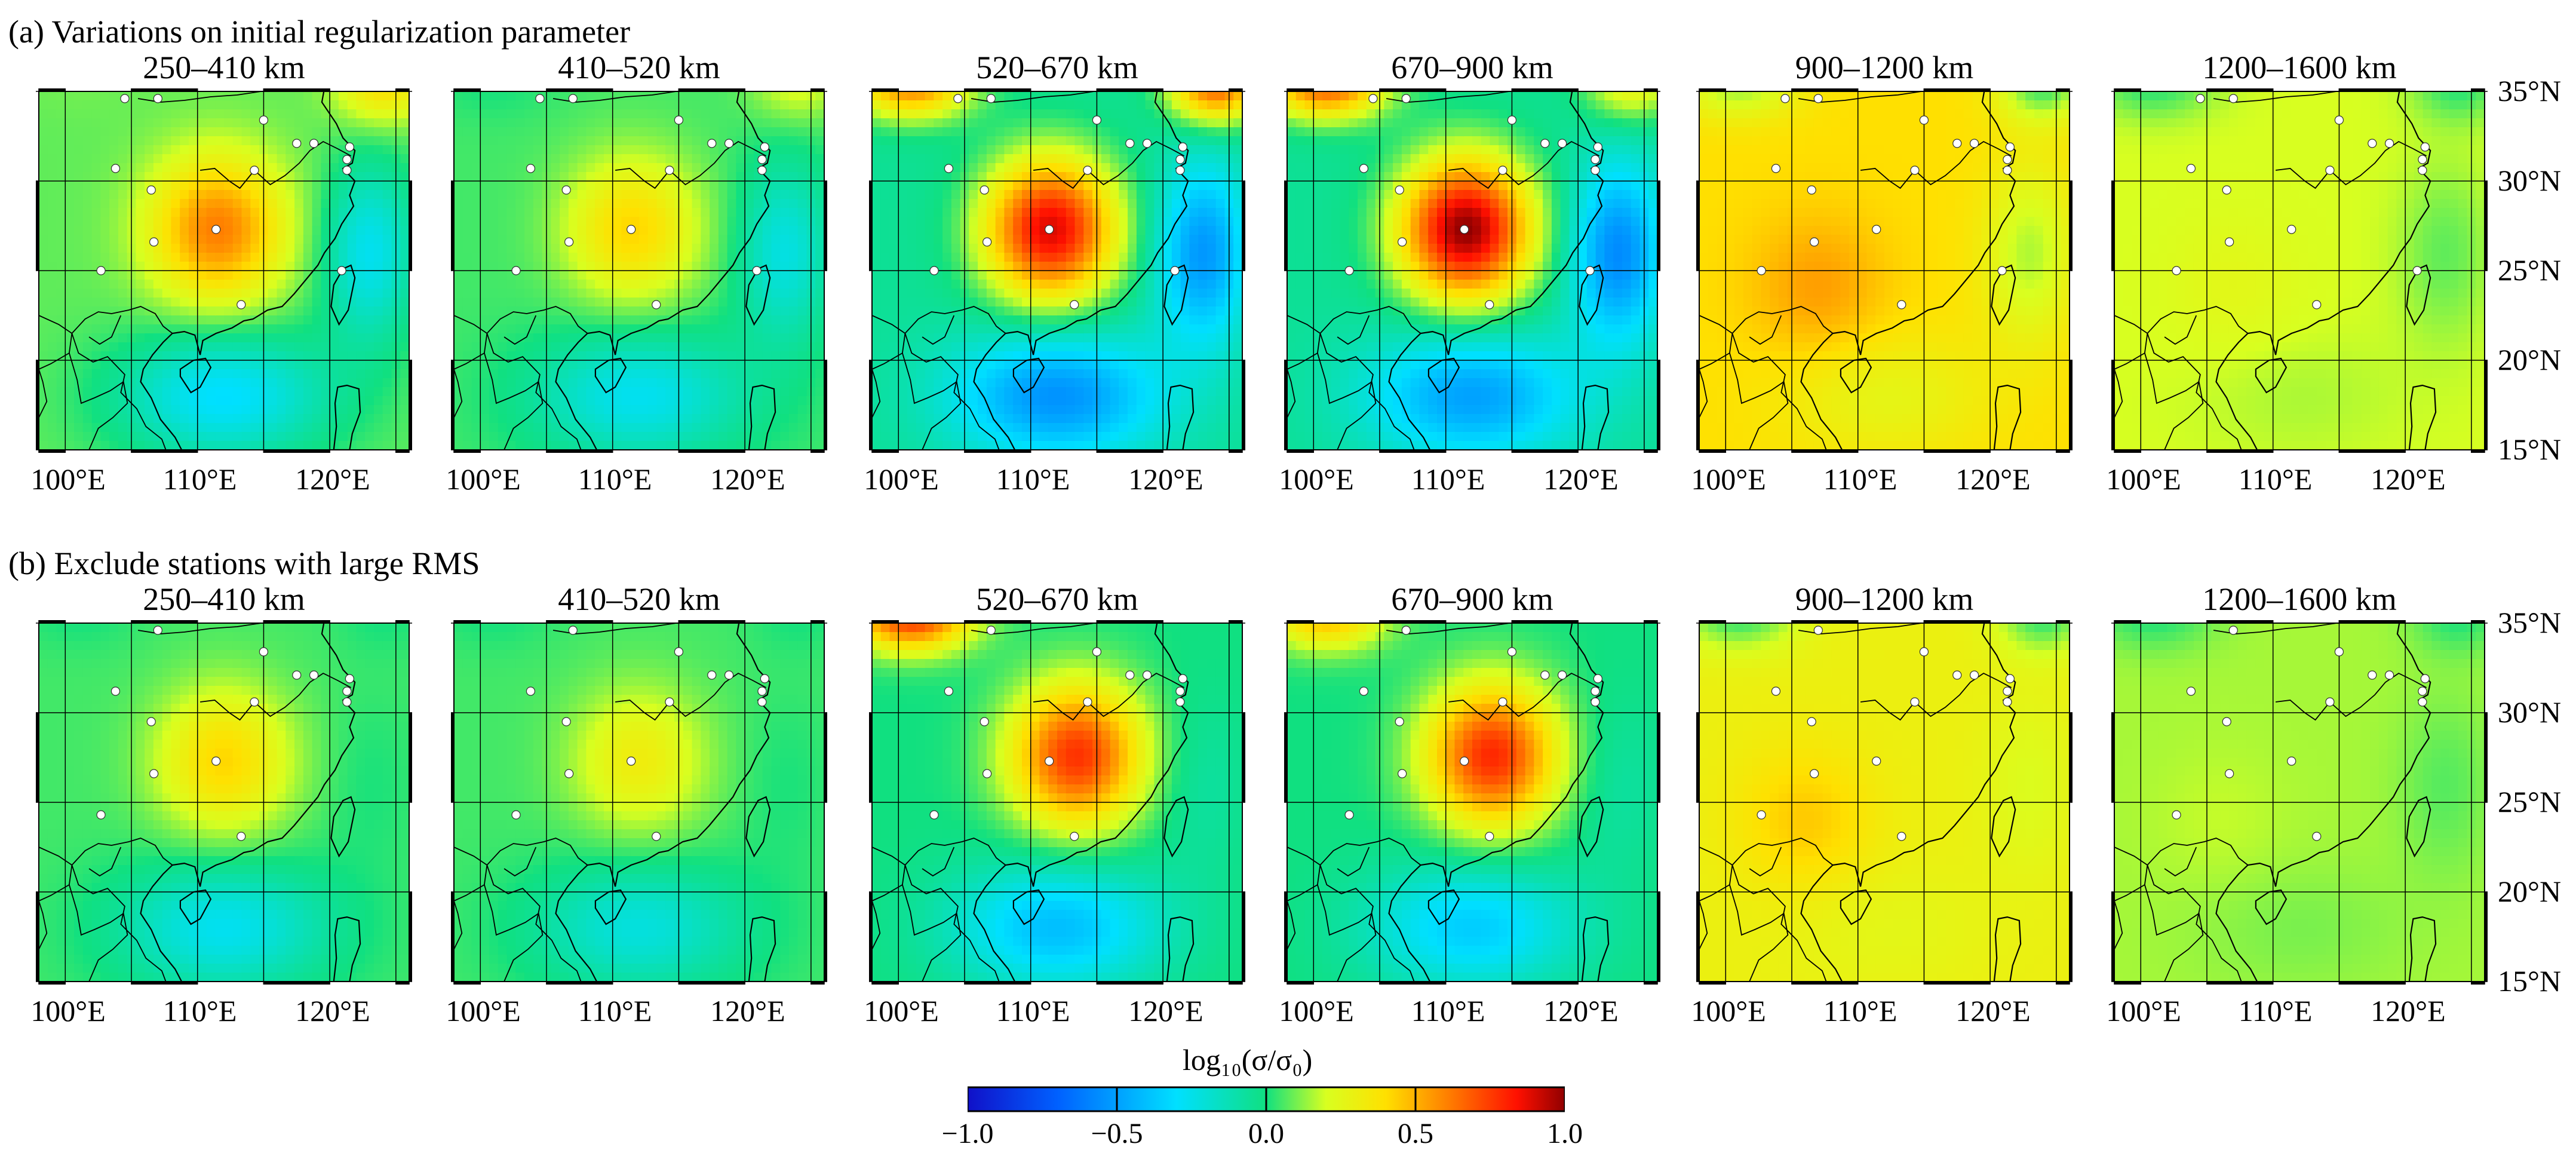 Image resolution: width=2576 pixels, height=1156 pixels. I want to click on panel-title: 1200–1600 km, so click(2299, 67).